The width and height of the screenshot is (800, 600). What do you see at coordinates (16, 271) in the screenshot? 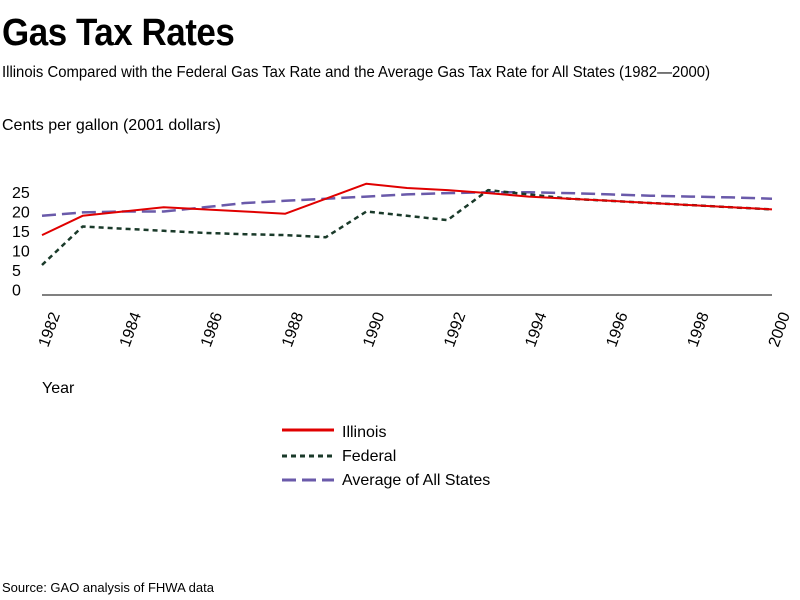
I see `y-tick-label: 5` at bounding box center [16, 271].